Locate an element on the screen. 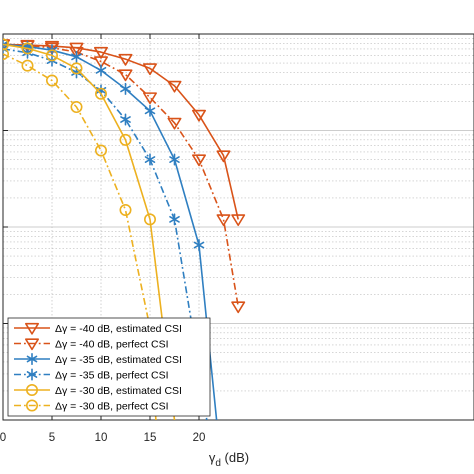  legend-label: Δγ = -40 dB, perfect CSI is located at coordinates (112, 345).